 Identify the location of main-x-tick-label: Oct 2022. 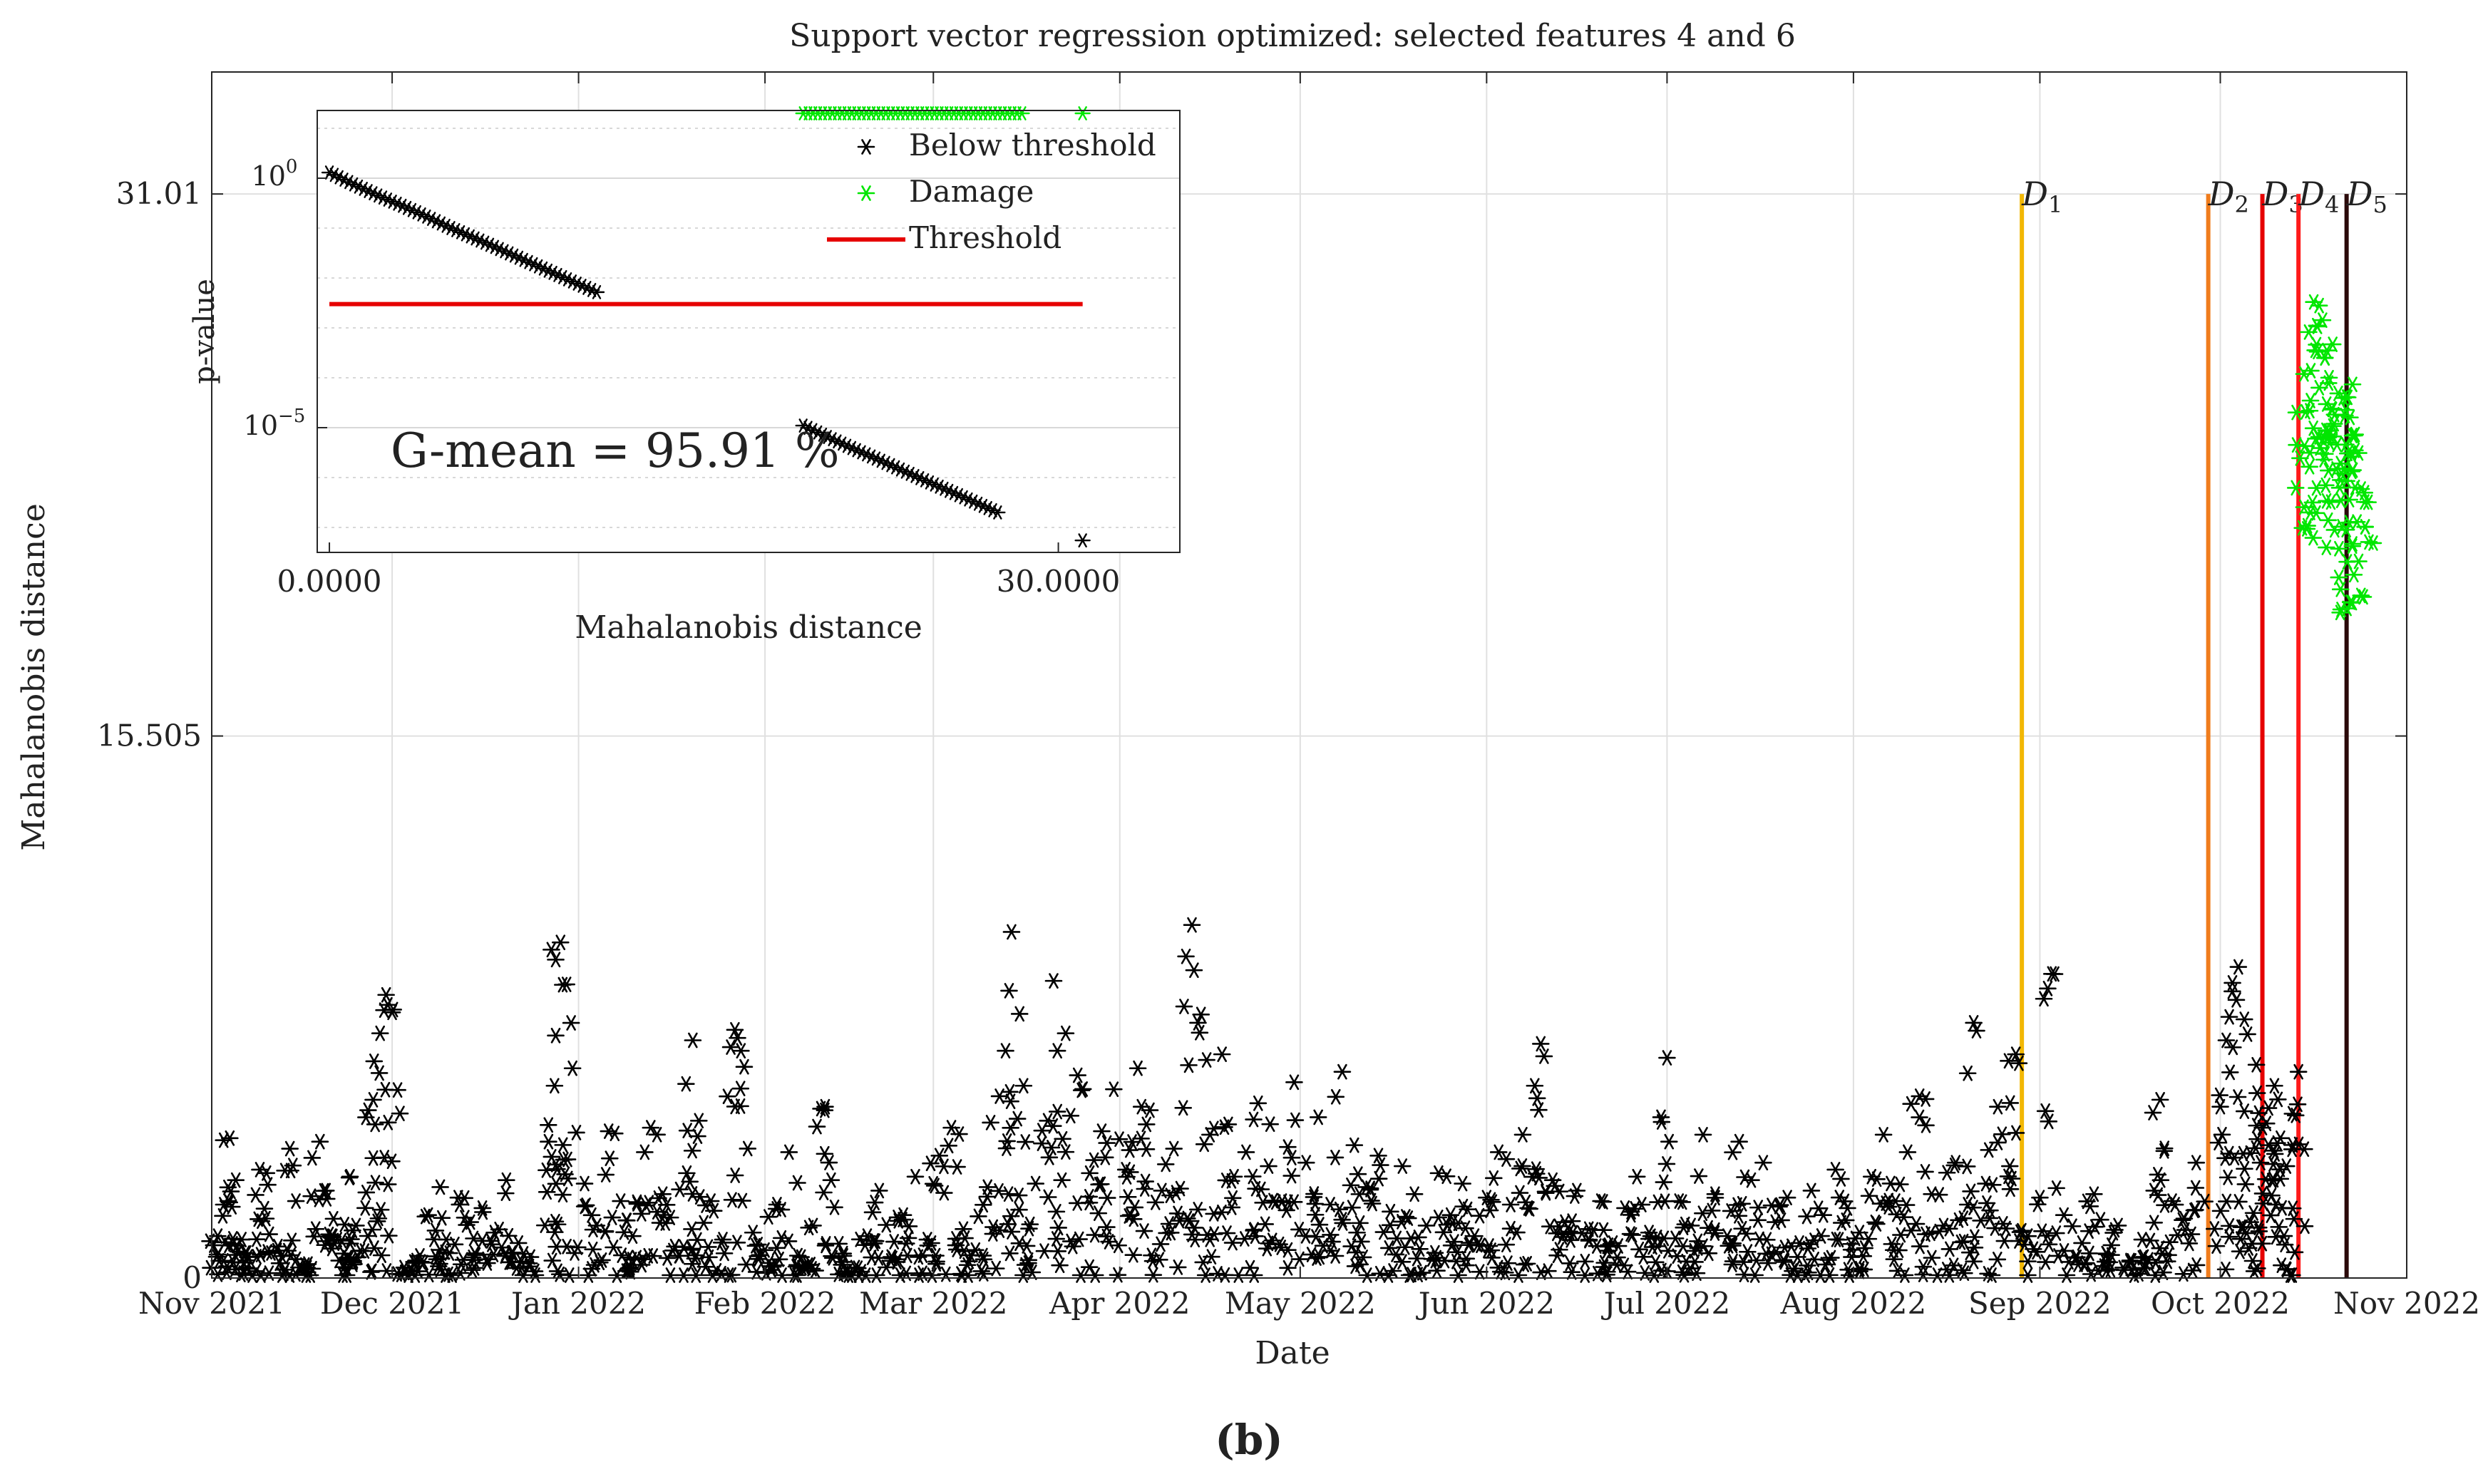
(2220, 1304).